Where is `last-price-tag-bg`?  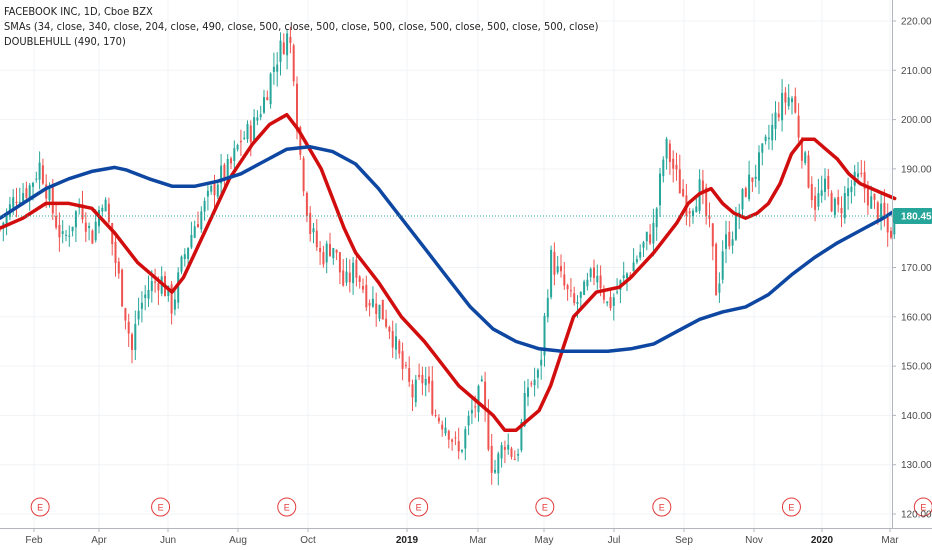 last-price-tag-bg is located at coordinates (912, 215).